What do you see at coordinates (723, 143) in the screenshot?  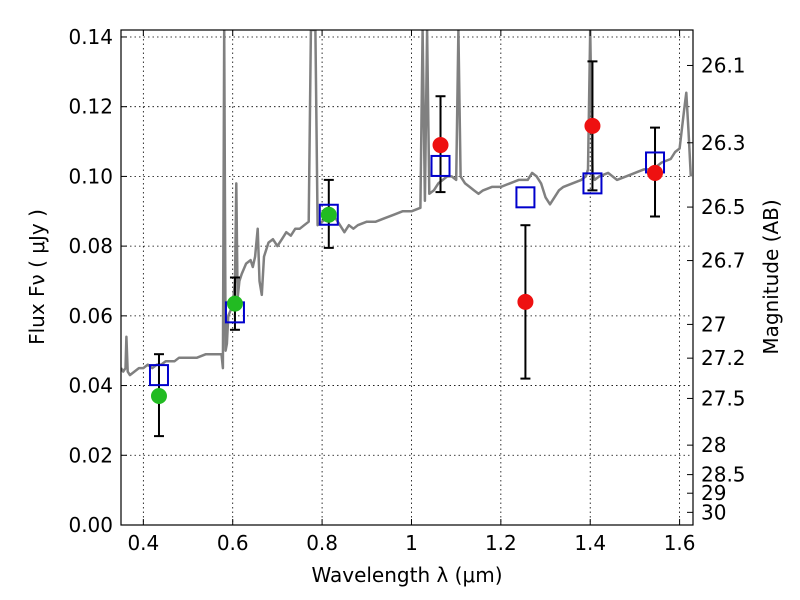 I see `y2-tick-label: 26.3` at bounding box center [723, 143].